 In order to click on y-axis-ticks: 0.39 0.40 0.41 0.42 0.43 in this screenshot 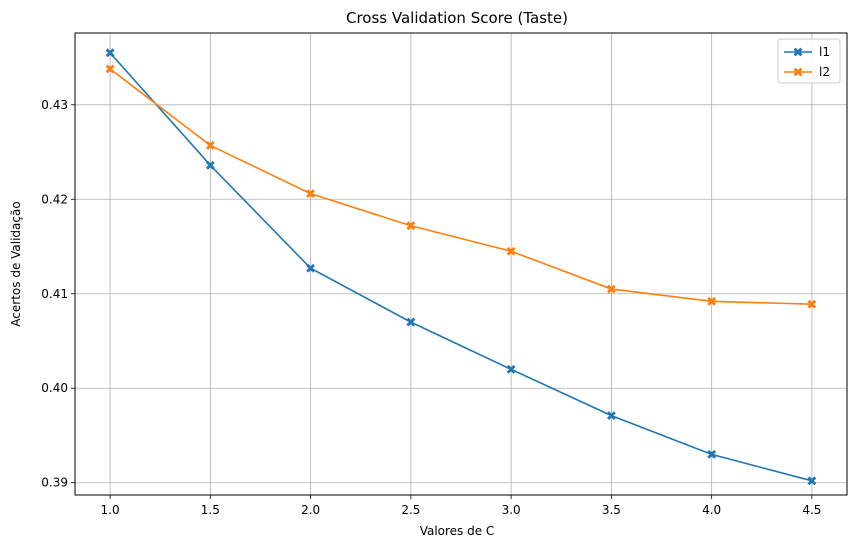, I will do `click(58, 294)`.